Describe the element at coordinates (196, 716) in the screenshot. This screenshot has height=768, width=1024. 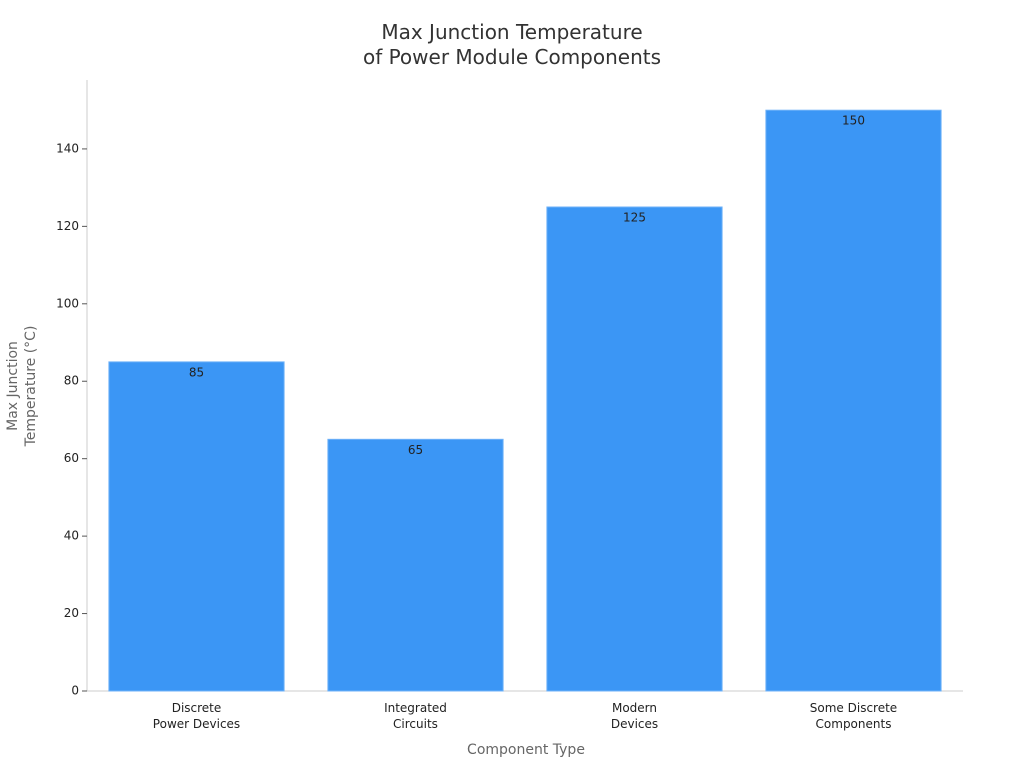
I see `x-tick-label: Discrete Power Devices` at that location.